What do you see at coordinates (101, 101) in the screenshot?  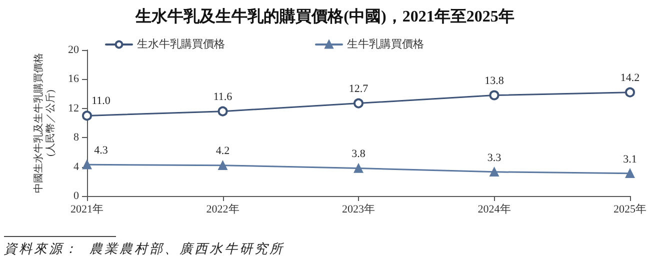 I see `data-label: 11.0` at bounding box center [101, 101].